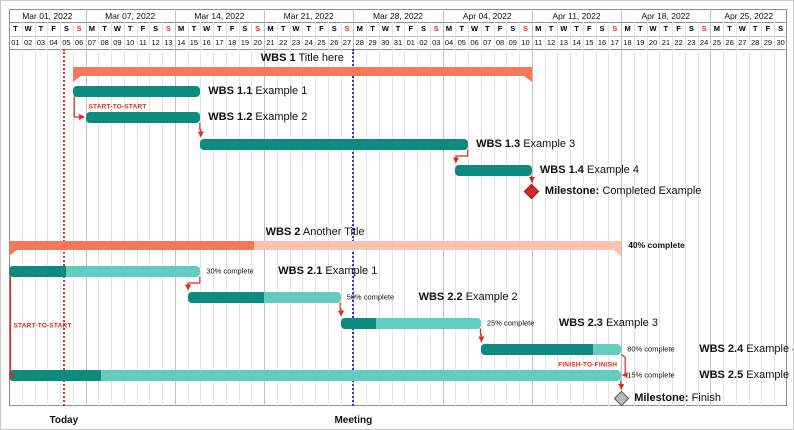  I want to click on day-number: 12, so click(155, 43).